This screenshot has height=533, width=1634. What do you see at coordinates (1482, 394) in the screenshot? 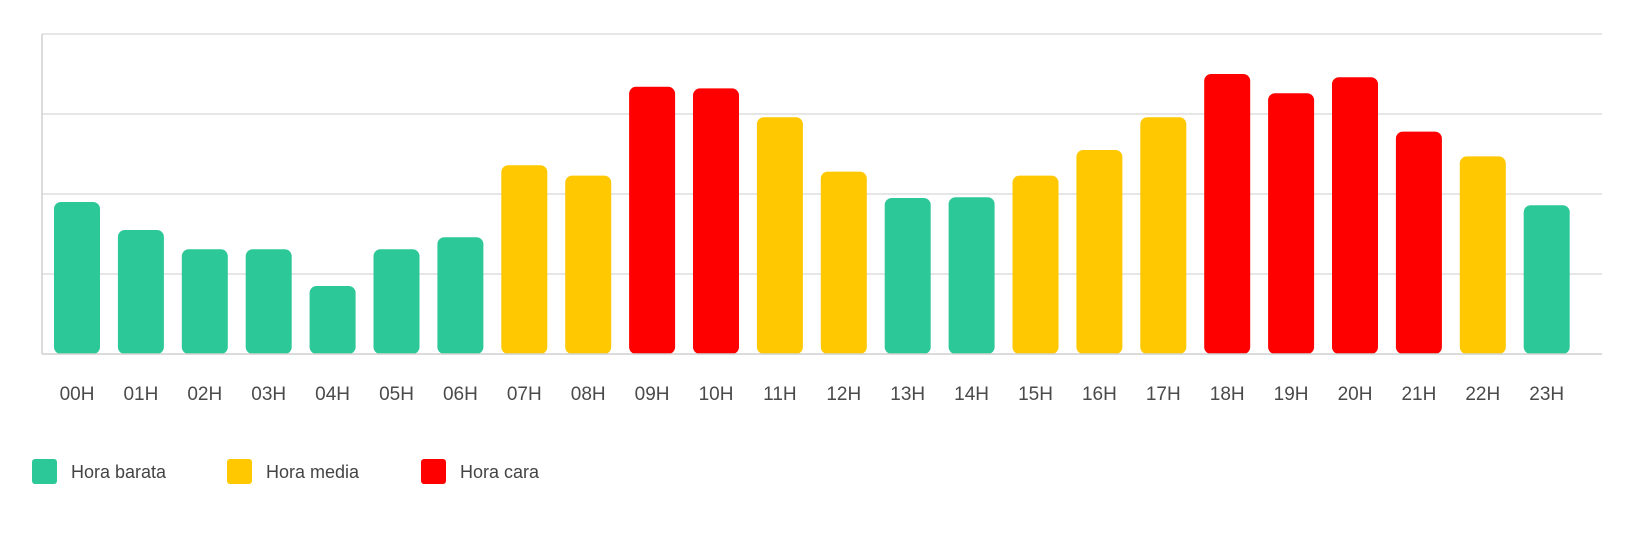
I see `x-tick-label: 22H` at bounding box center [1482, 394].